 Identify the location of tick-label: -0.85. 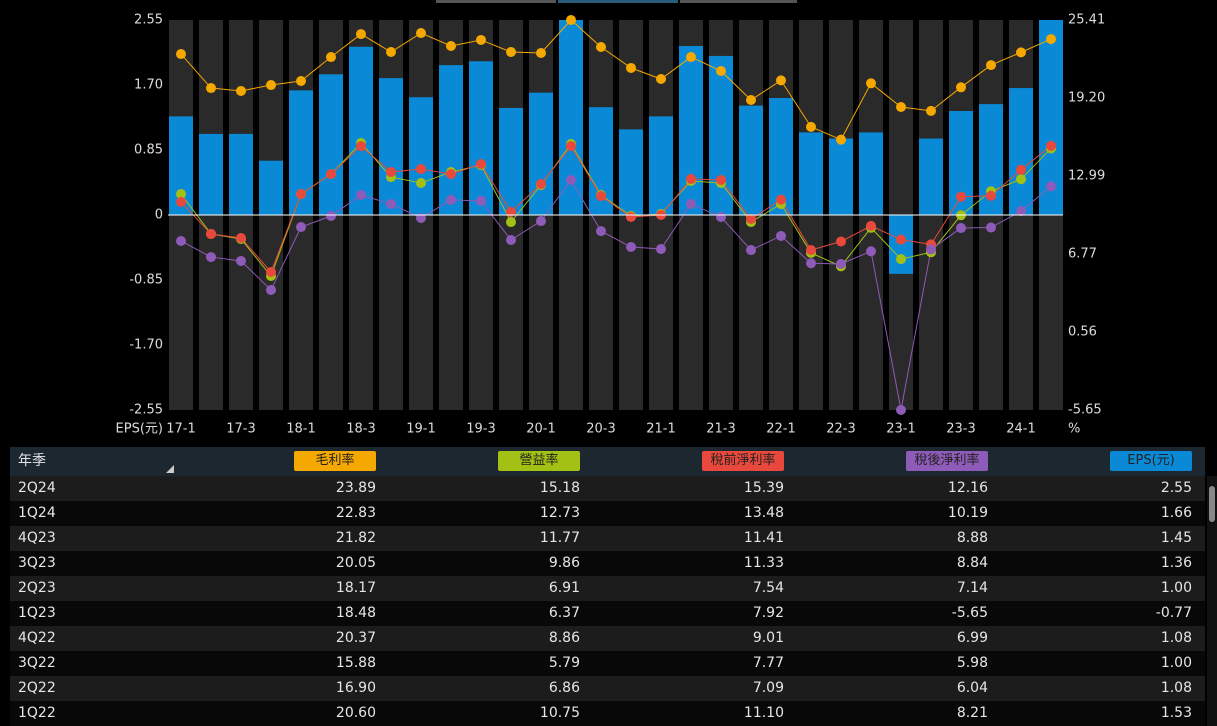
(146, 280).